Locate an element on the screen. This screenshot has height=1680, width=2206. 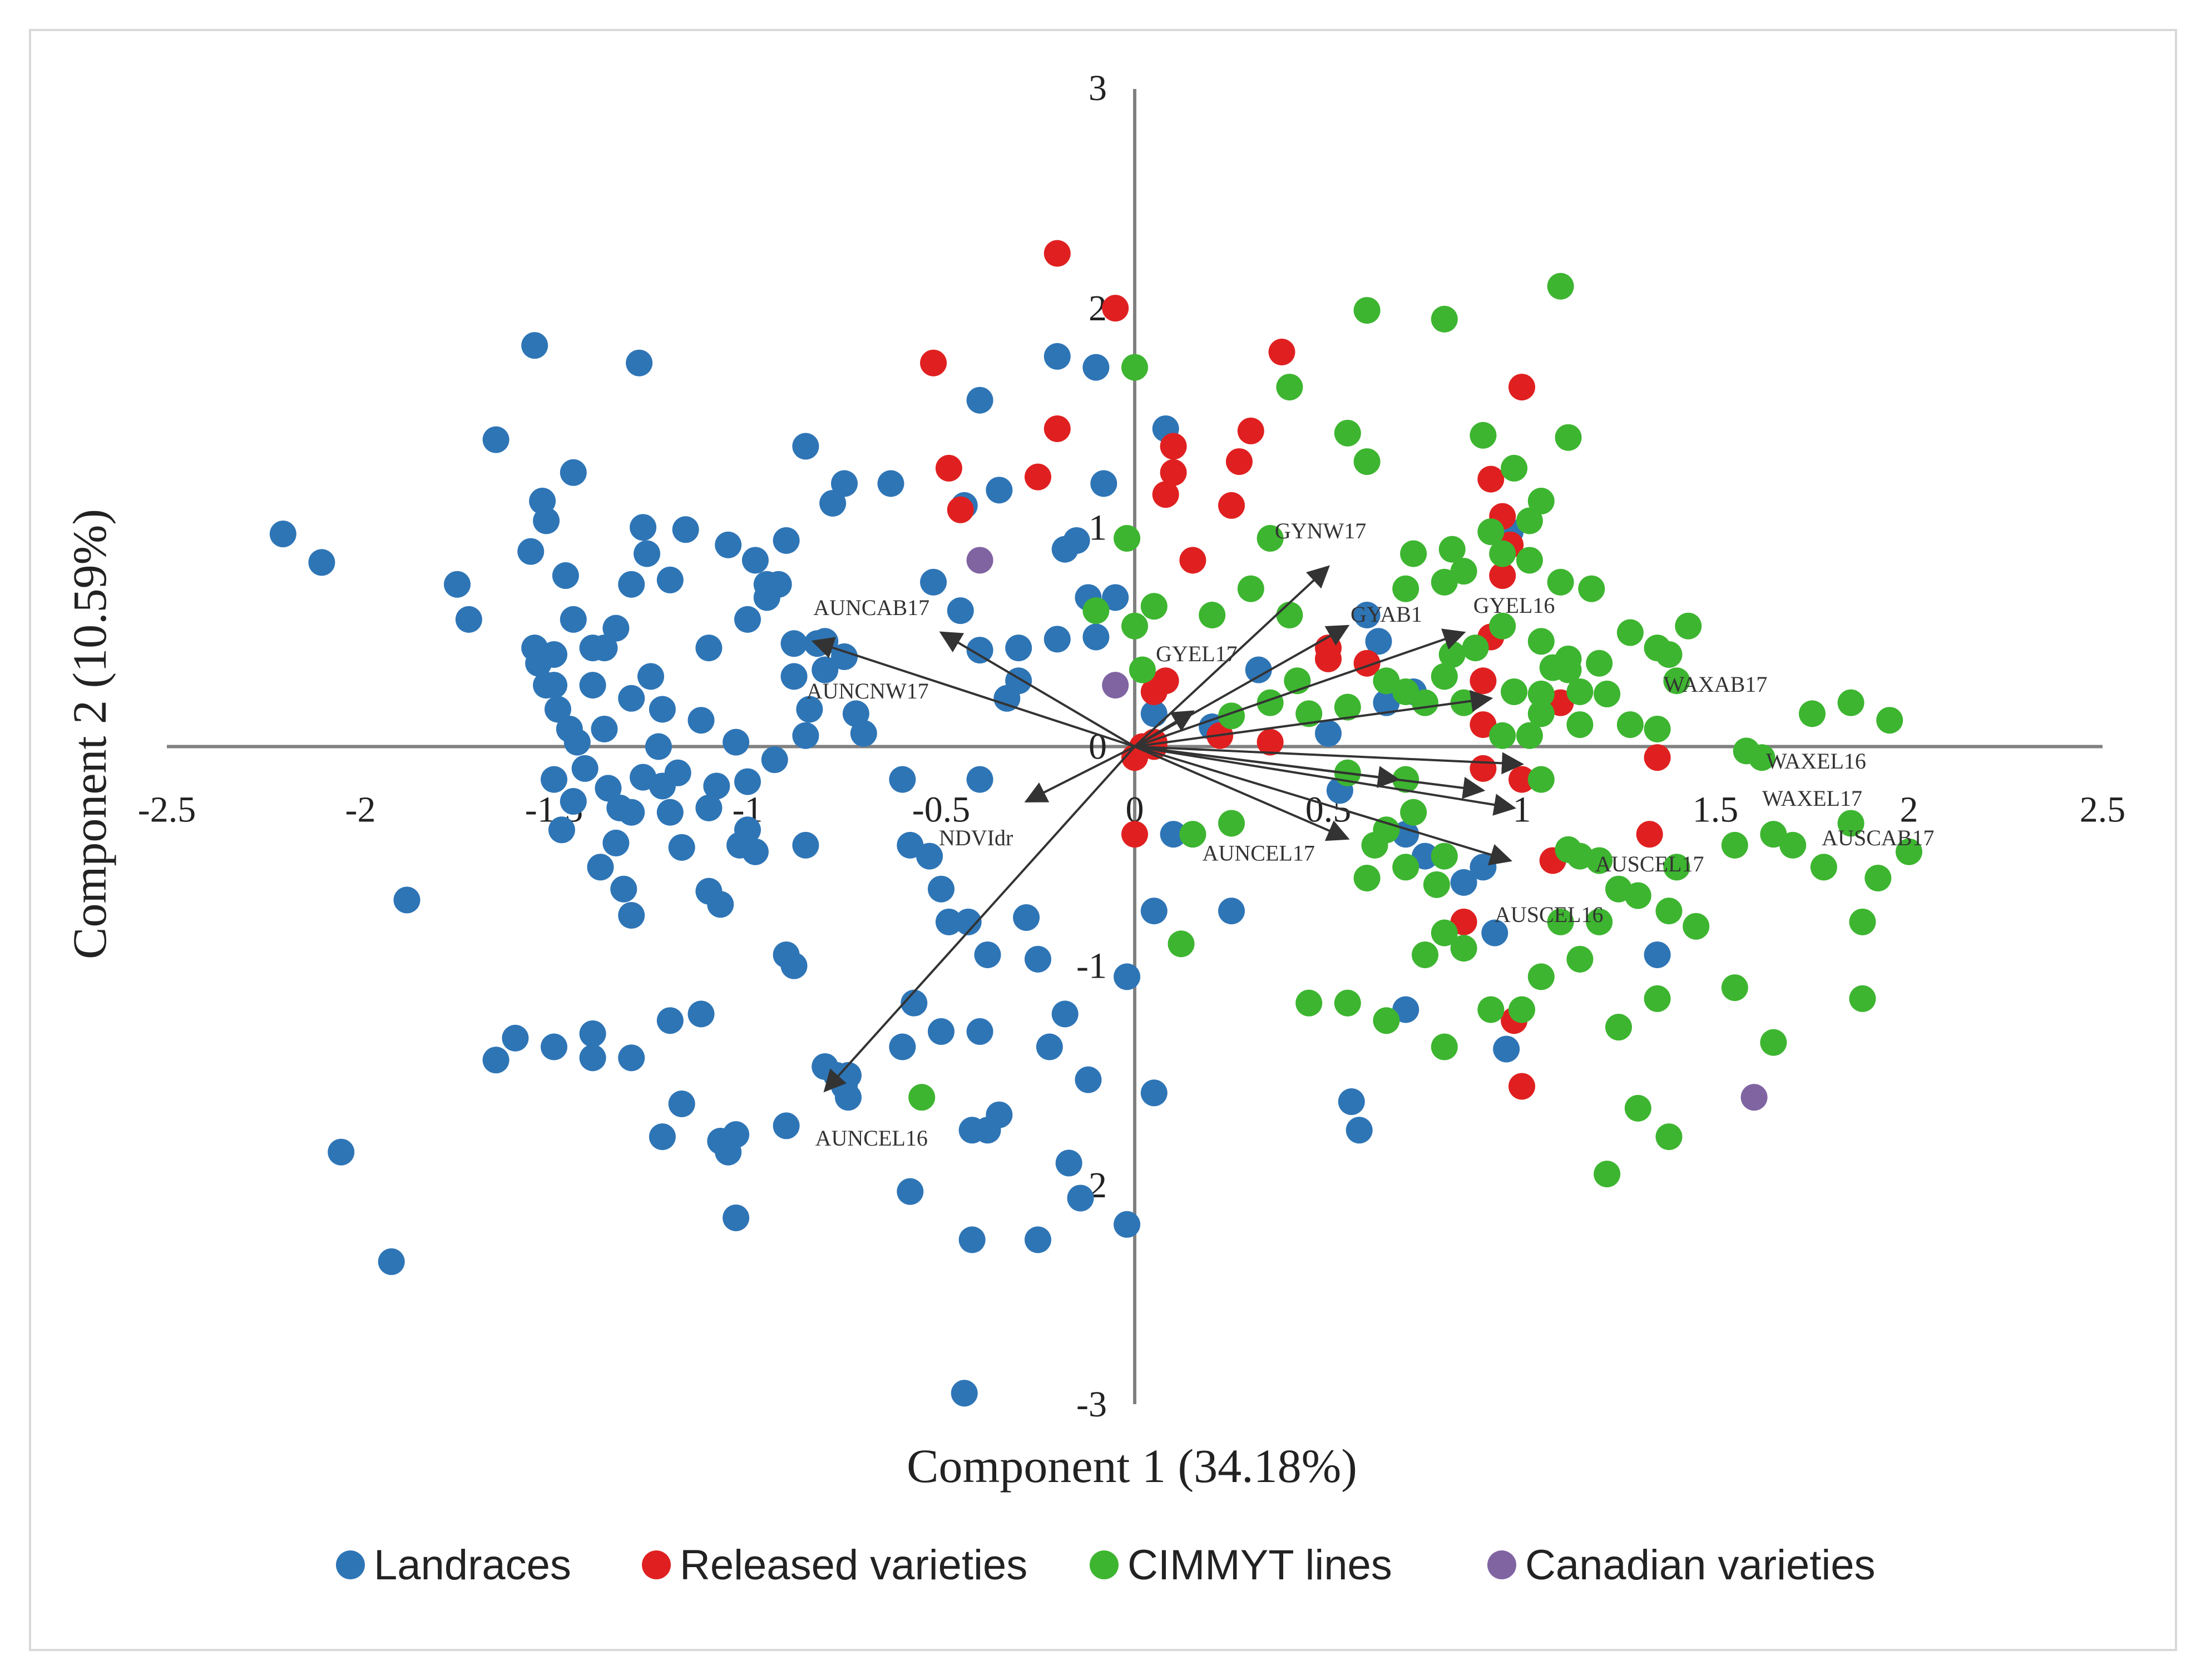
loading-vectors is located at coordinates (1167, 829).